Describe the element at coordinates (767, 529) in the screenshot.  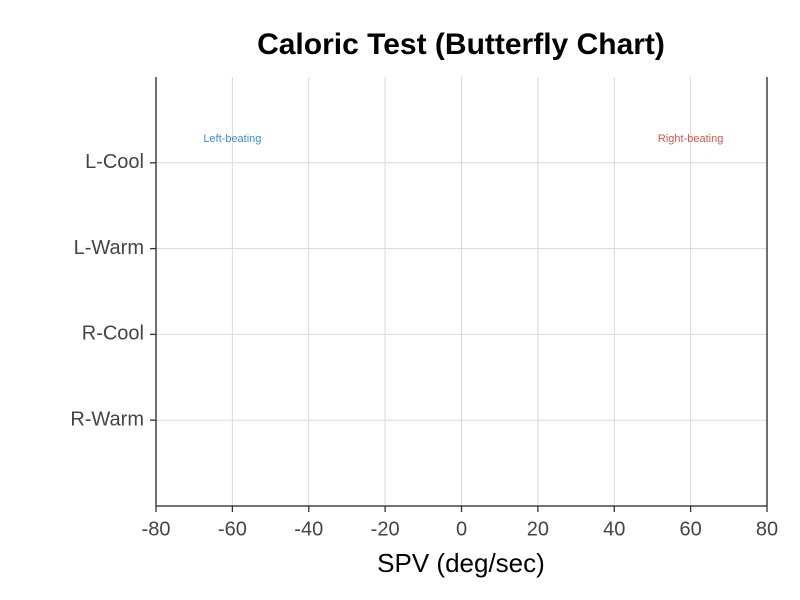
I see `x-tick-label: 80` at that location.